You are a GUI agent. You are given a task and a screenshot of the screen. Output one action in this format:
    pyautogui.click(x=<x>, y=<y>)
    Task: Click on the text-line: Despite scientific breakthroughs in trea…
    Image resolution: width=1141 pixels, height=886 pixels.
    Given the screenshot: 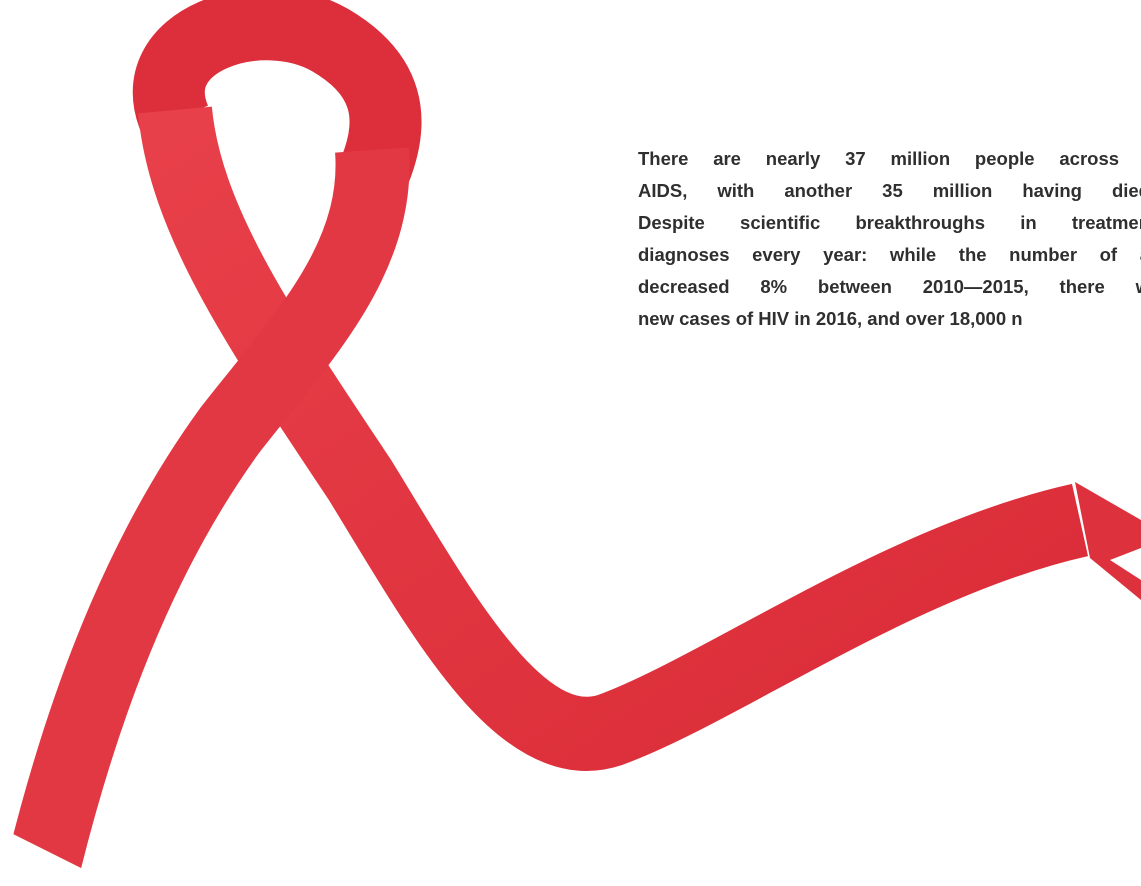 What is the action you would take?
    pyautogui.click(x=889, y=222)
    